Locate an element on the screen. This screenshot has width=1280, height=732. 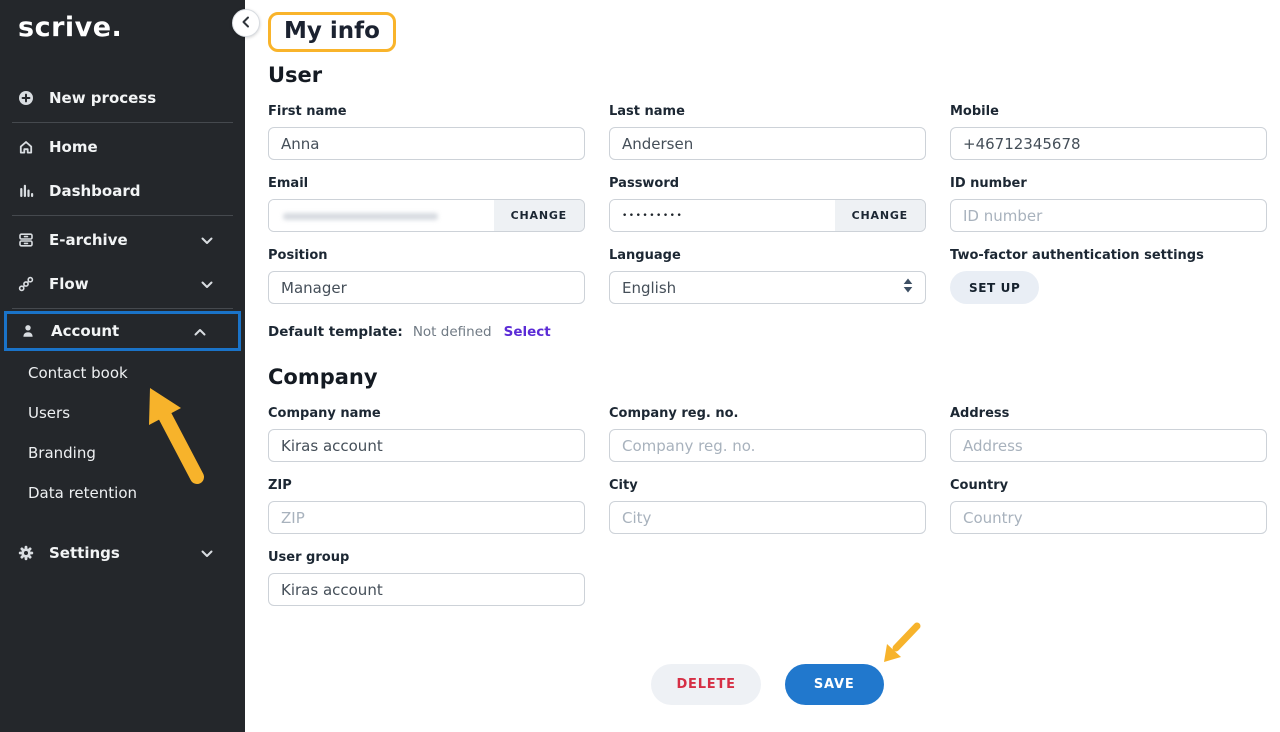
sidebar-collapse-button is located at coordinates (246, 23).